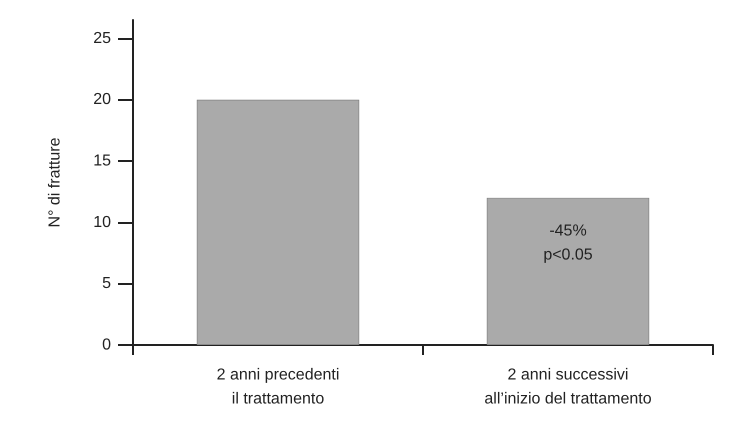 This screenshot has height=443, width=737. I want to click on x-tick-label: 2 anni successivi all’inizio del trattamento, so click(568, 387).